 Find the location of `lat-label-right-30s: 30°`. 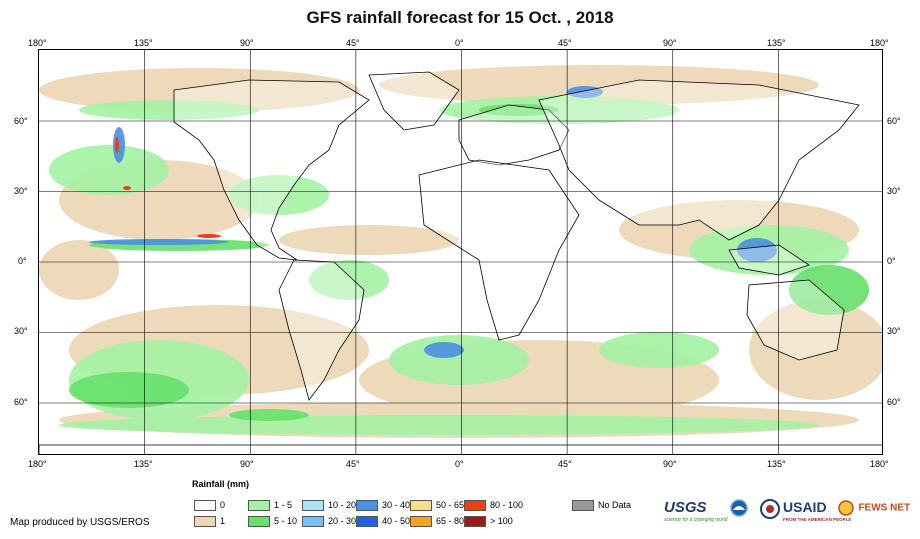

lat-label-right-30s: 30° is located at coordinates (894, 331).